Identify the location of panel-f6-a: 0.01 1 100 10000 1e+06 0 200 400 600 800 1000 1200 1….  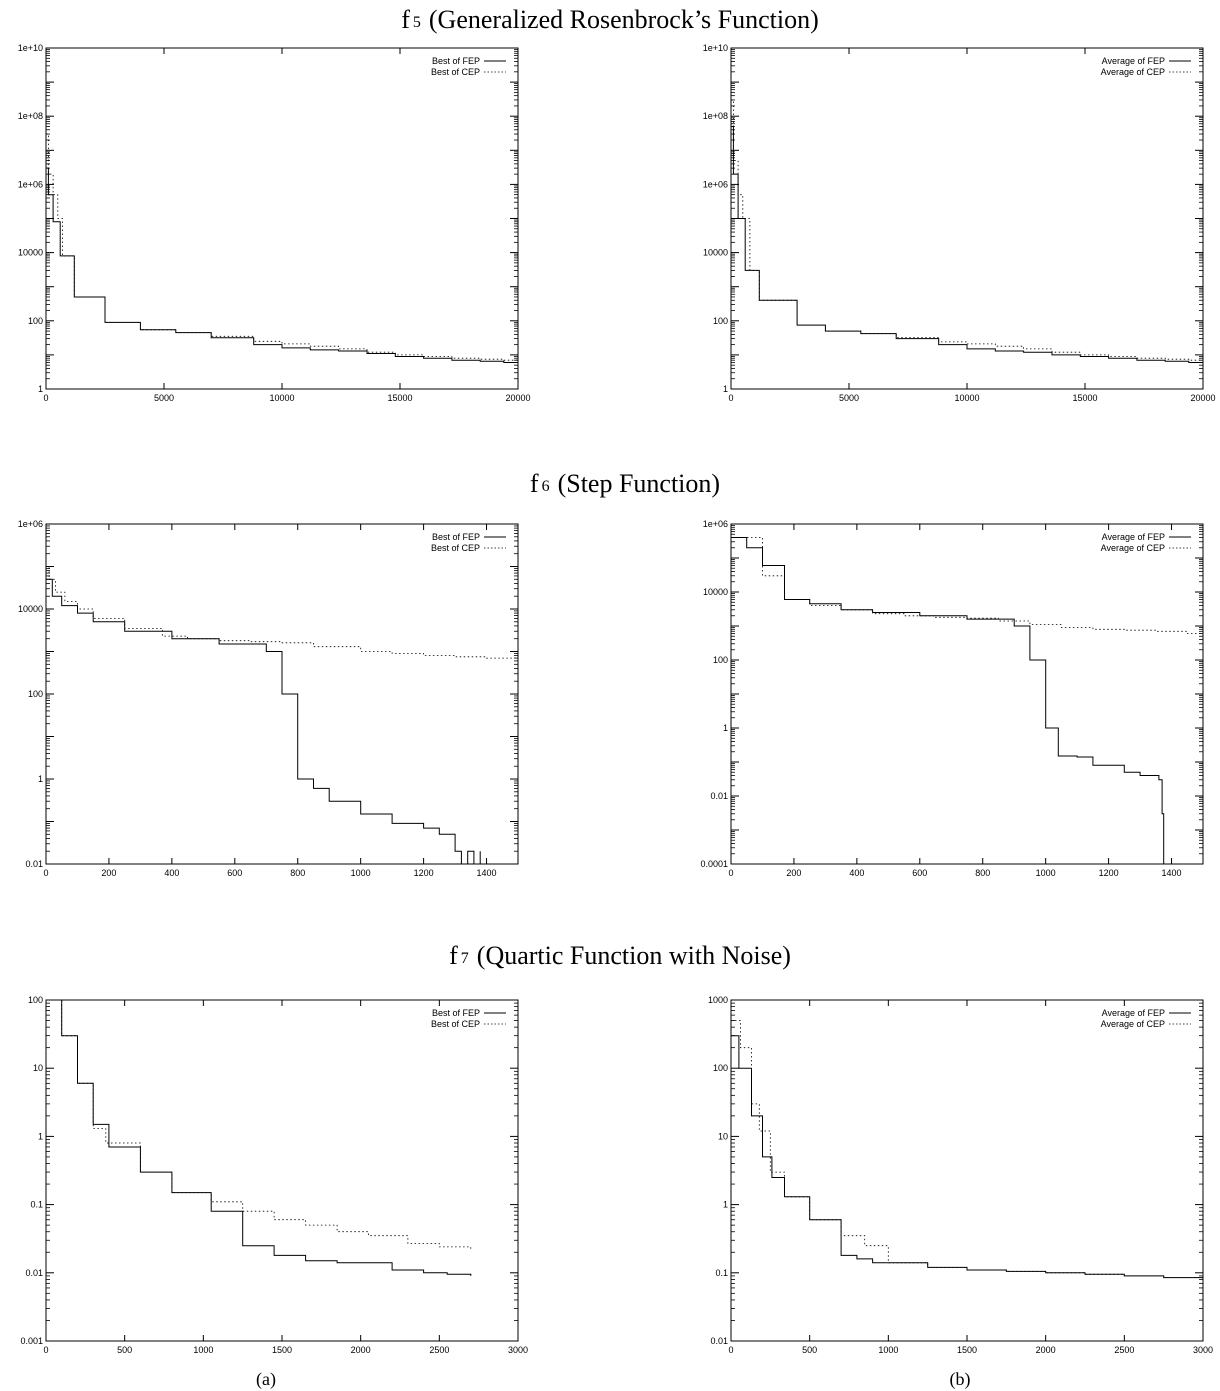
(268, 698).